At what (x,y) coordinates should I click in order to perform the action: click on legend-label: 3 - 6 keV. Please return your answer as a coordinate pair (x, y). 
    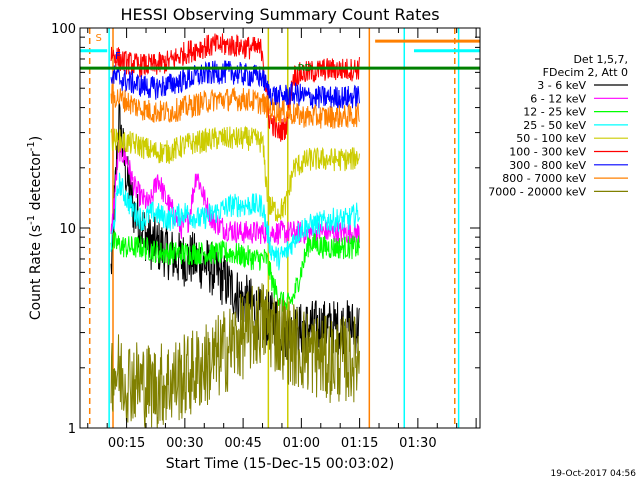
    Looking at the image, I should click on (561, 85).